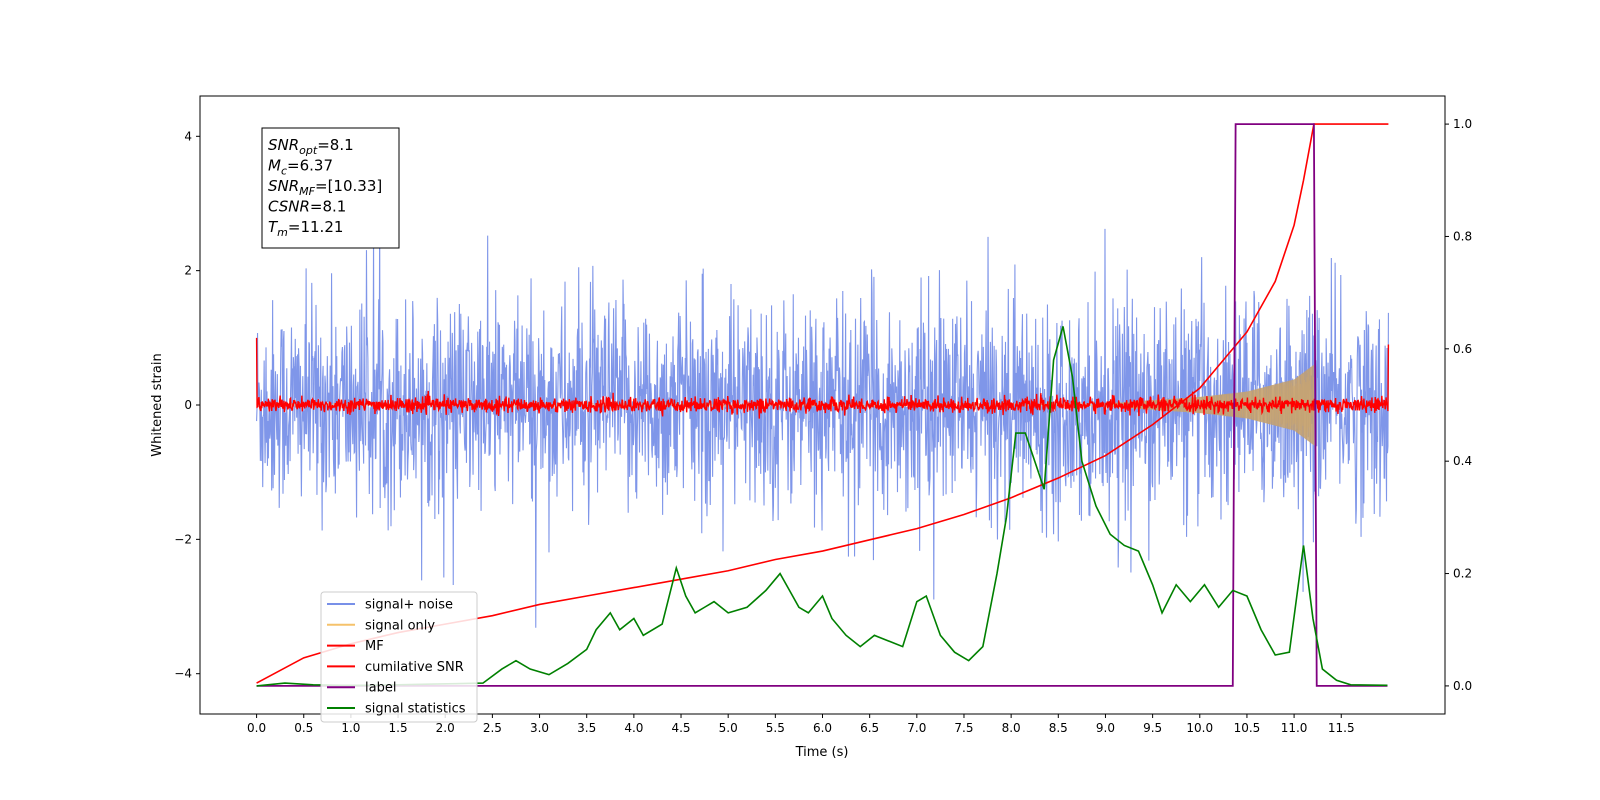  I want to click on legend-frame, so click(399, 657).